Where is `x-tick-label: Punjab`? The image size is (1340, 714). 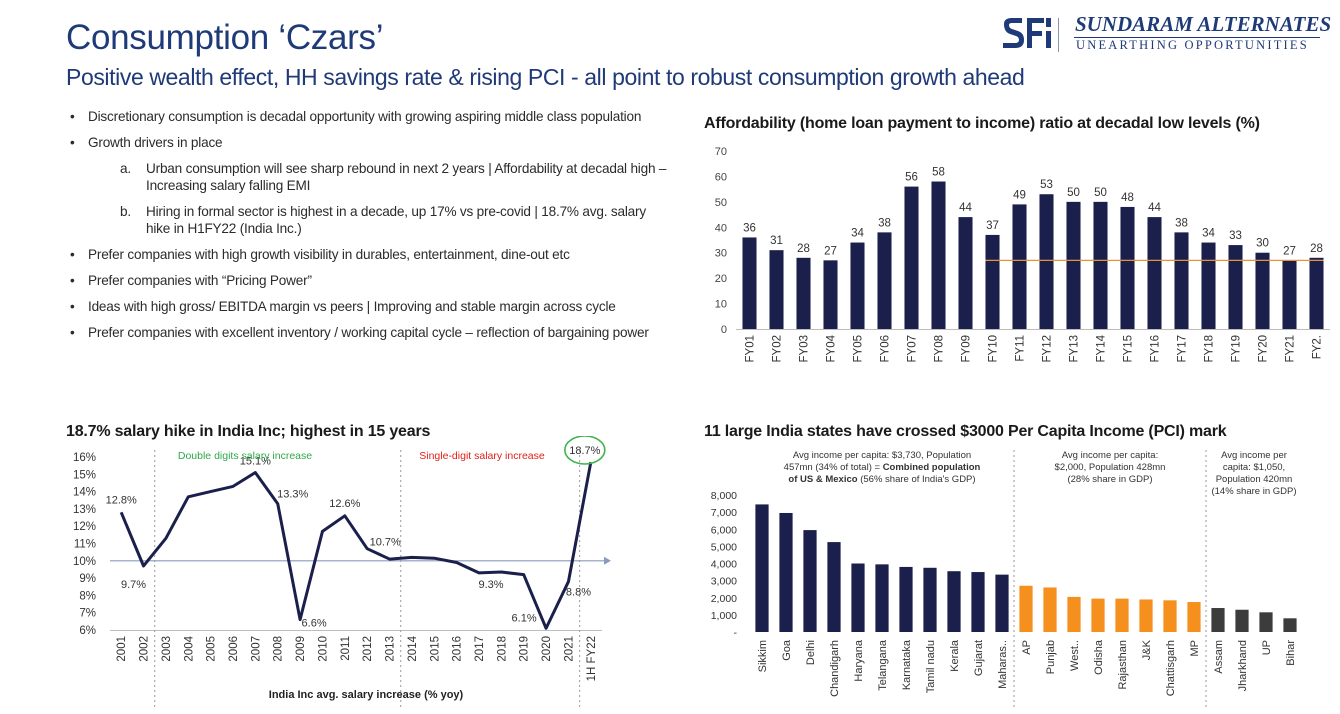 x-tick-label: Punjab is located at coordinates (1051, 657).